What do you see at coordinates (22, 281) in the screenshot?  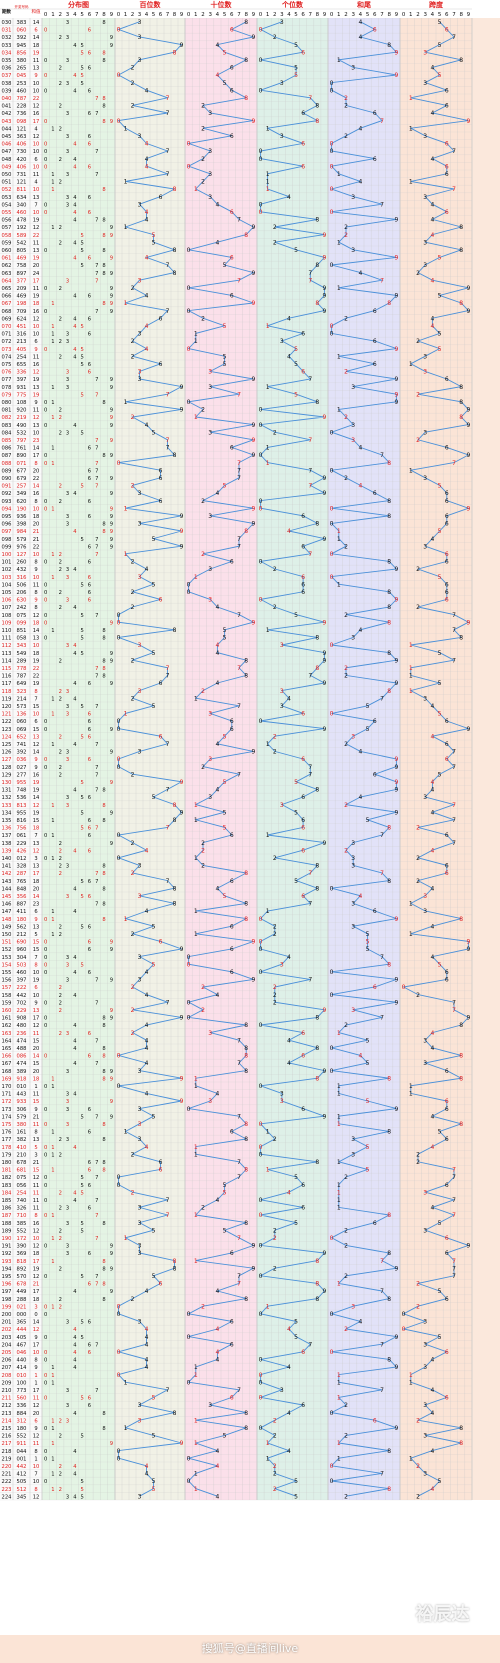 I see `number-label: 377` at bounding box center [22, 281].